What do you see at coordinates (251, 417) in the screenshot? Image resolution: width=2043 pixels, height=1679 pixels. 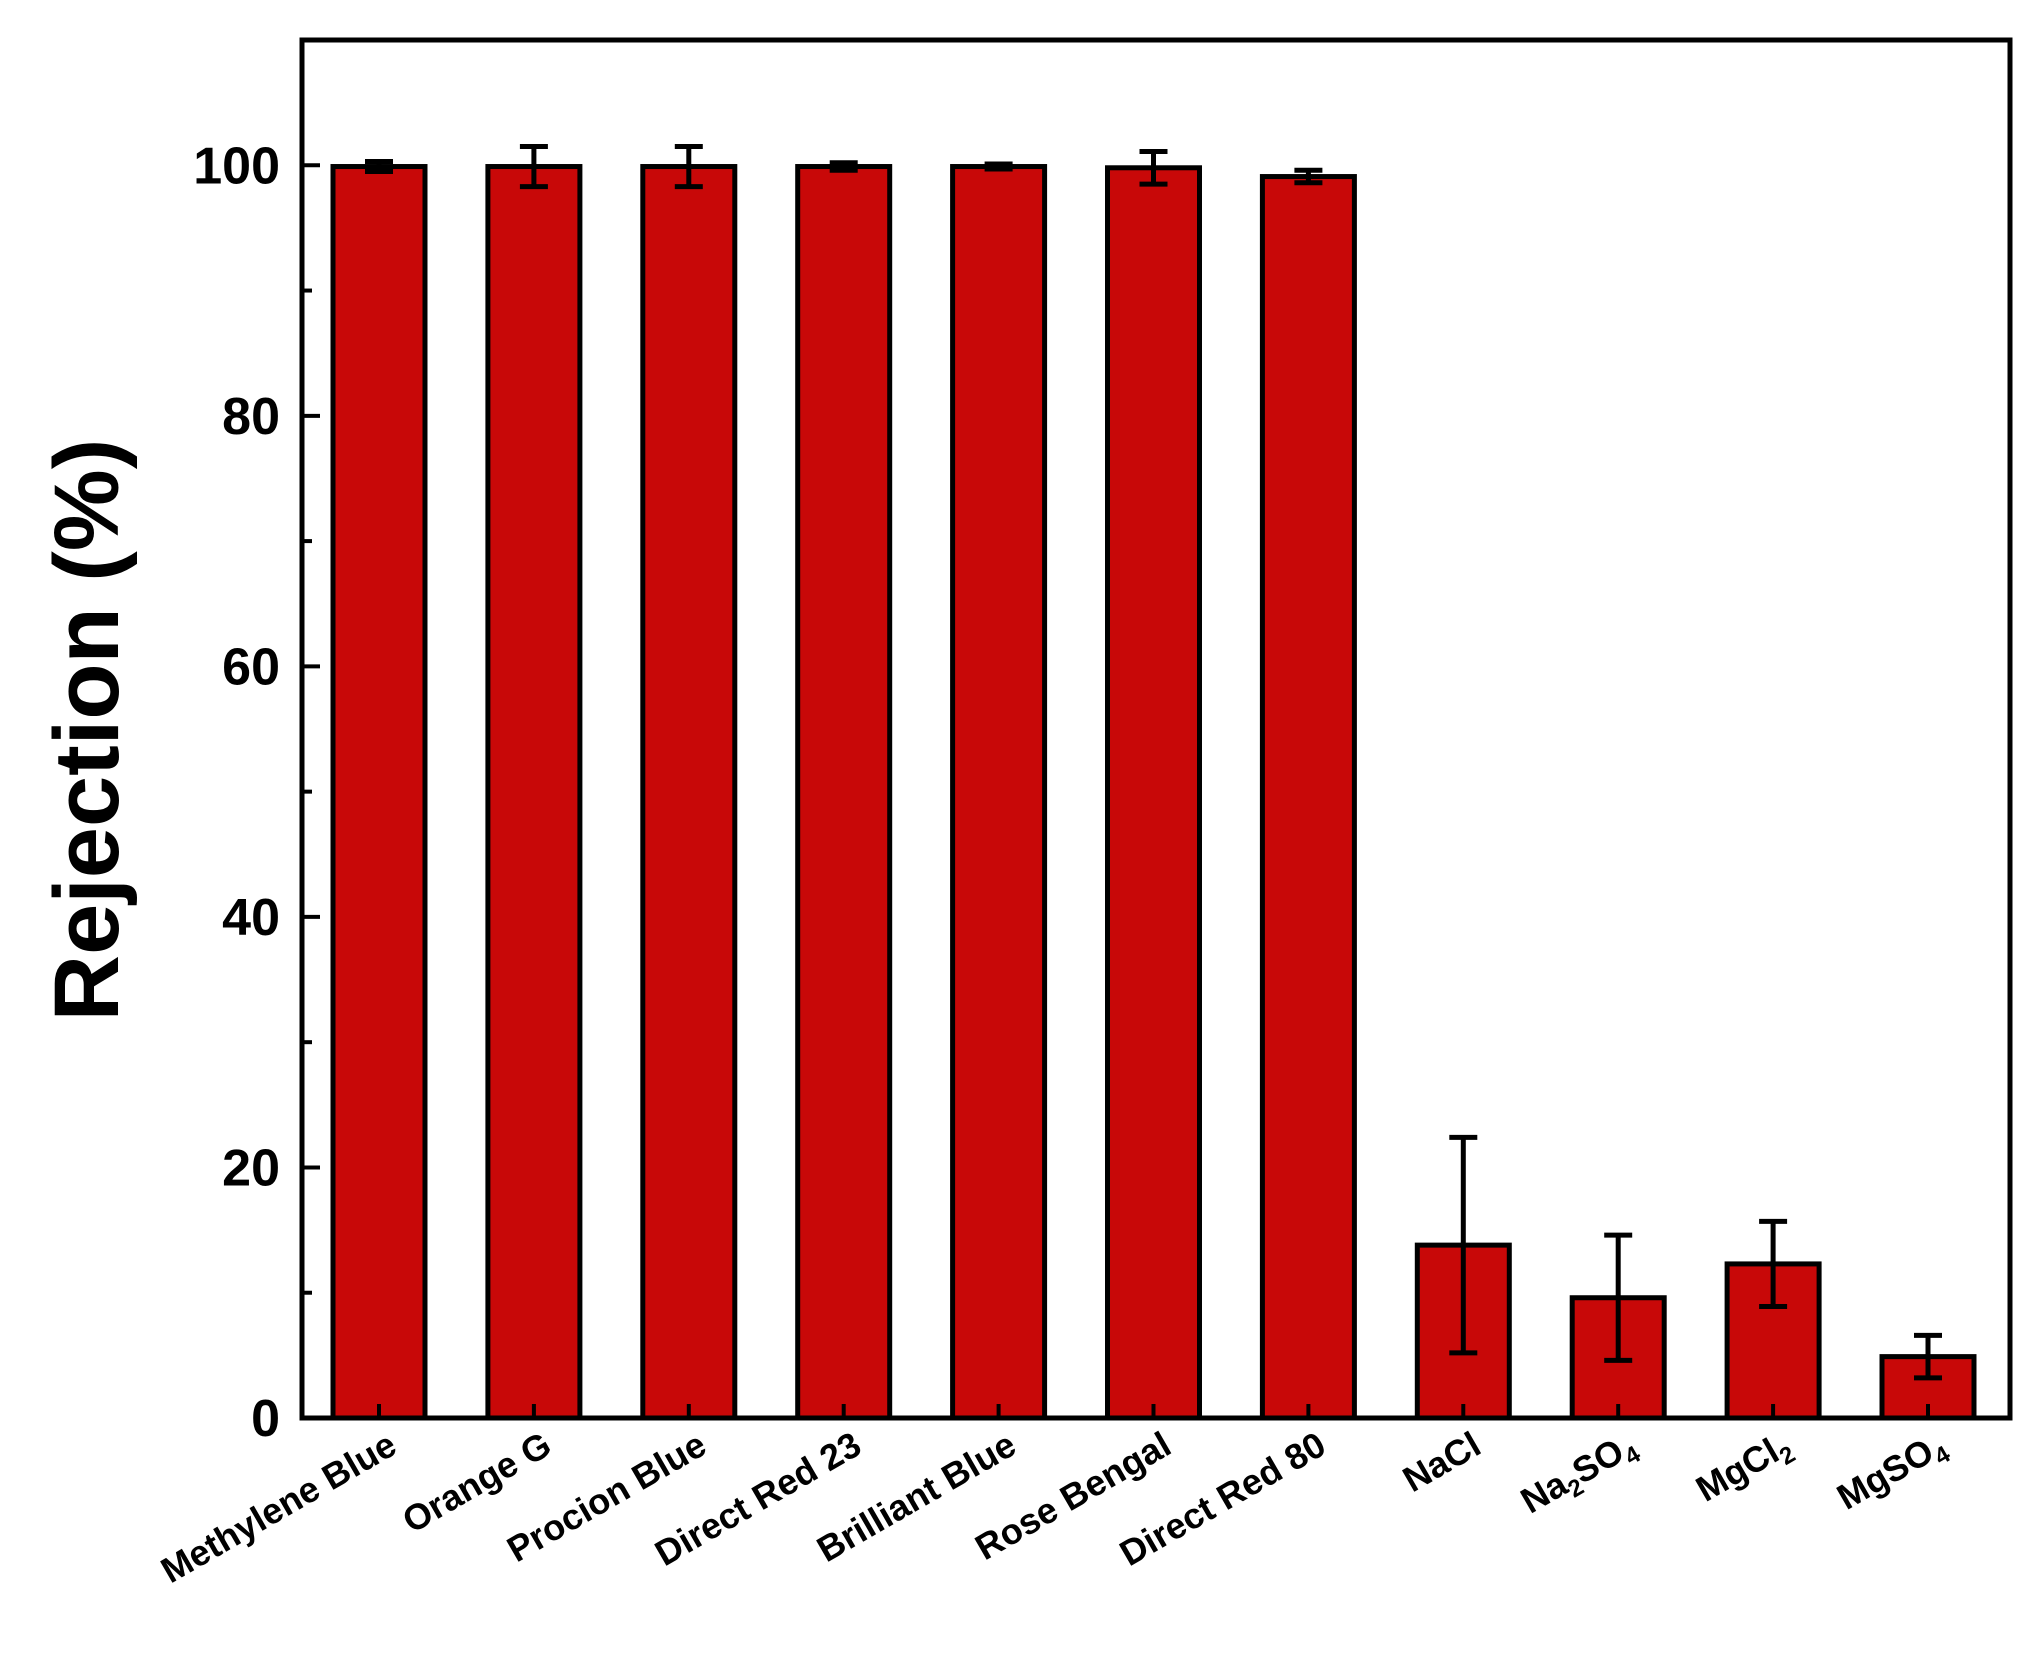 I see `y-tick-label: 80` at bounding box center [251, 417].